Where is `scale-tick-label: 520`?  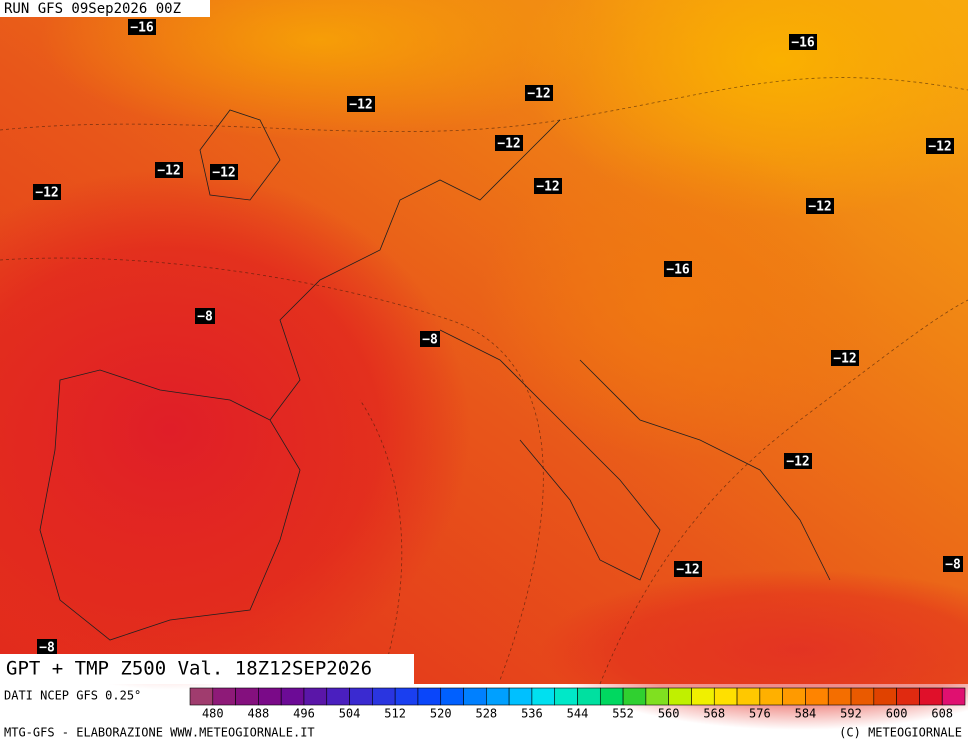
scale-tick-label: 520 is located at coordinates (441, 714).